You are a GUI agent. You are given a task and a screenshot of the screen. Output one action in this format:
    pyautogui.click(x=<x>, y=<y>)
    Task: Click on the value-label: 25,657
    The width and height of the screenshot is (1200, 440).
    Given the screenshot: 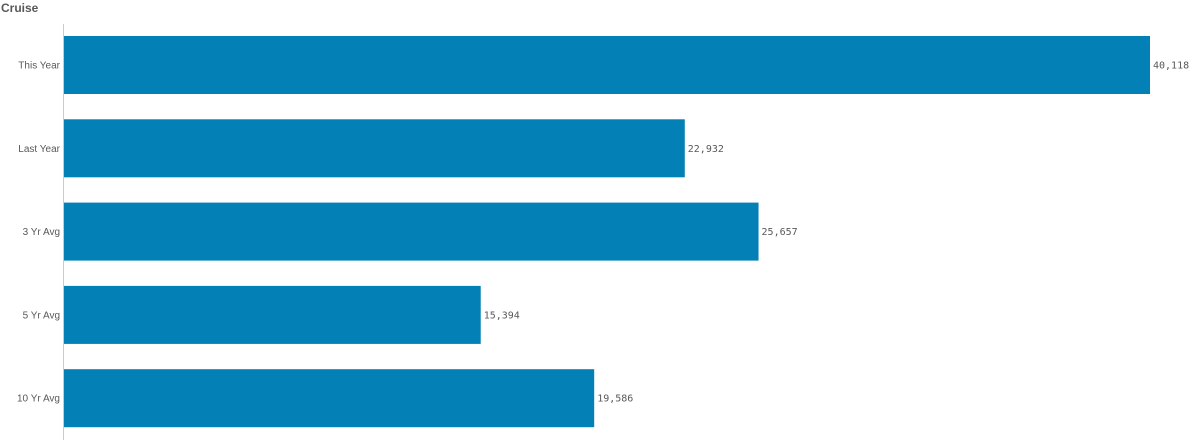 What is the action you would take?
    pyautogui.click(x=780, y=232)
    